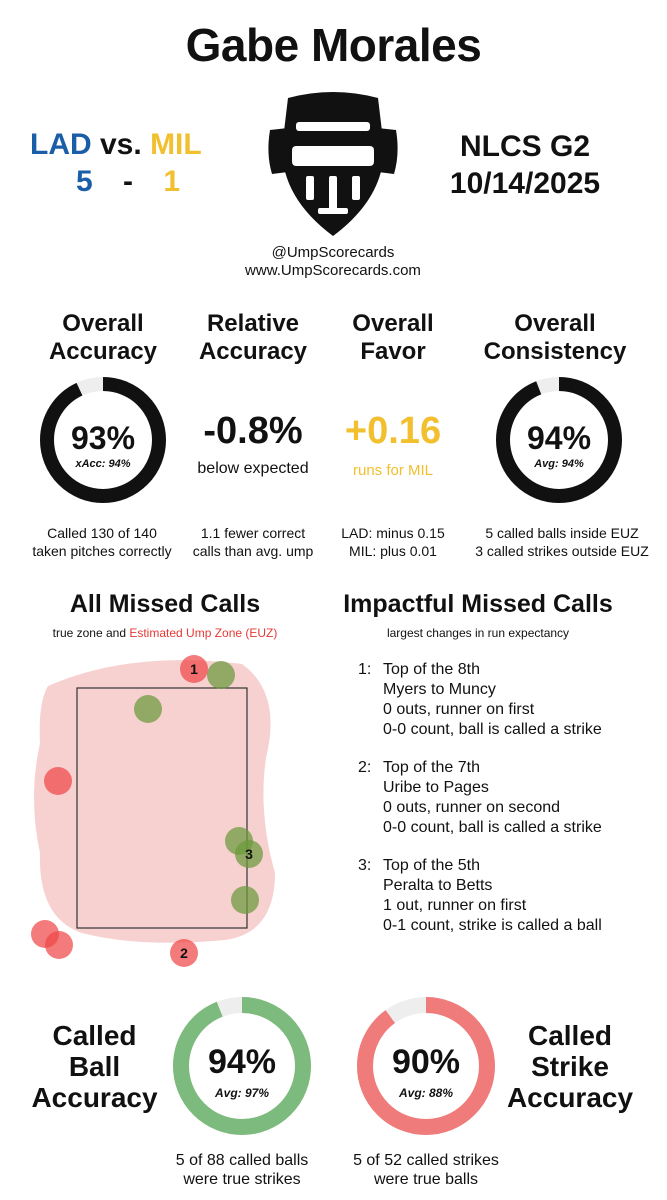  What do you see at coordinates (525, 146) in the screenshot?
I see `series-label: NLCS G2` at bounding box center [525, 146].